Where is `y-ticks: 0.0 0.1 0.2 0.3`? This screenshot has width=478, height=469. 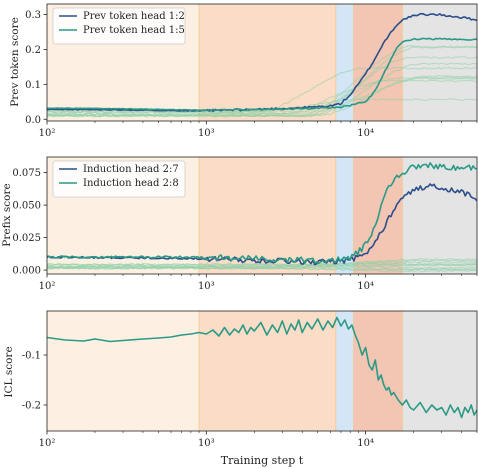
y-ticks: 0.0 0.1 0.2 0.3 is located at coordinates (36, 68).